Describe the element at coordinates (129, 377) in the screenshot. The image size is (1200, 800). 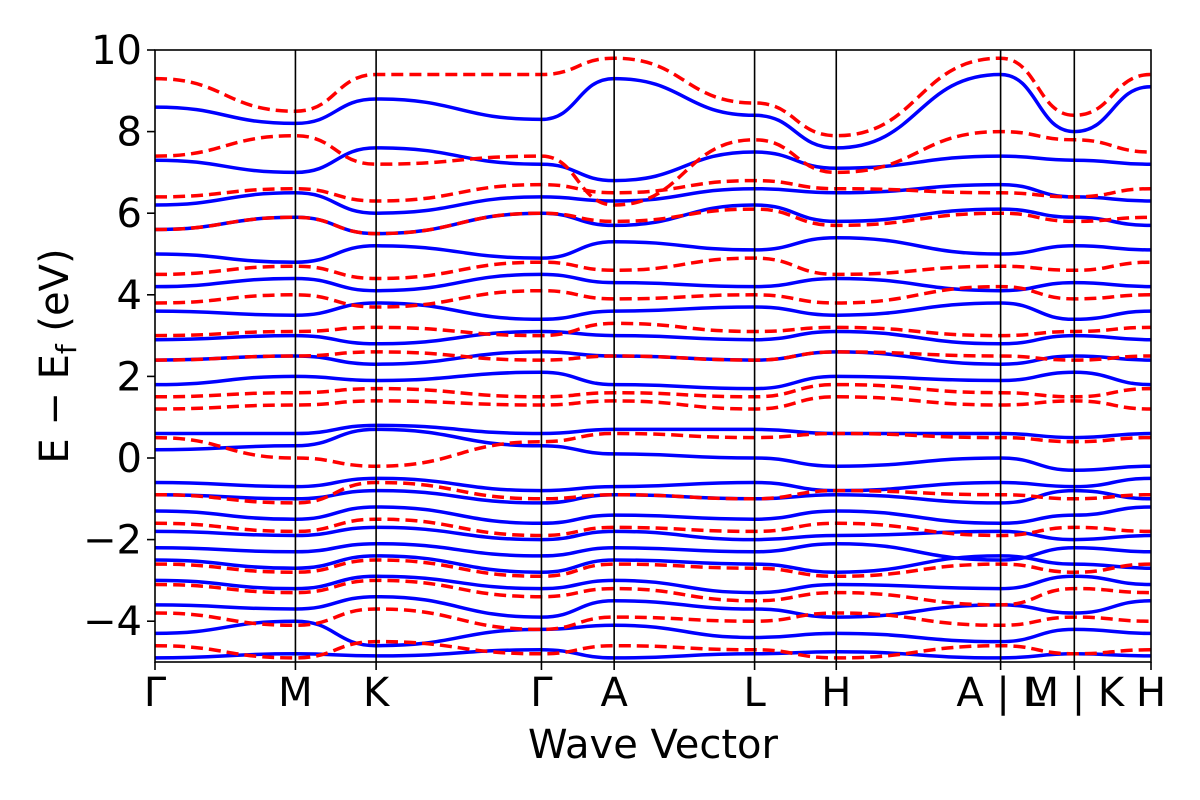
I see `y-tick-label: 2` at that location.